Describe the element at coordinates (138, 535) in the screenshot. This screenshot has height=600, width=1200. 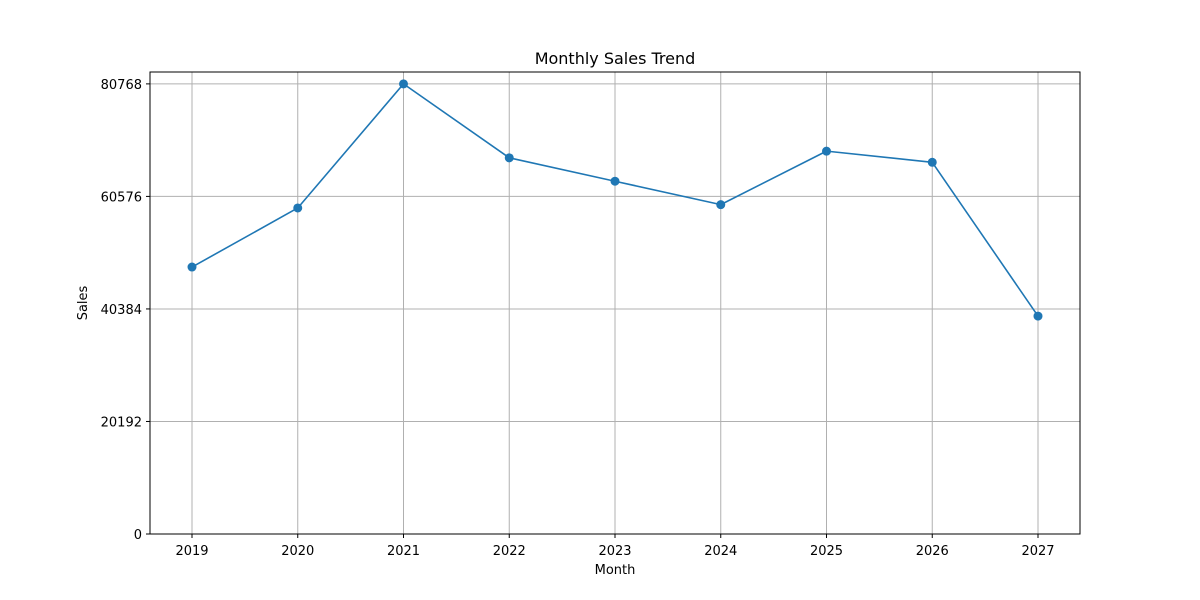
I see `y-tick-label: 0` at that location.